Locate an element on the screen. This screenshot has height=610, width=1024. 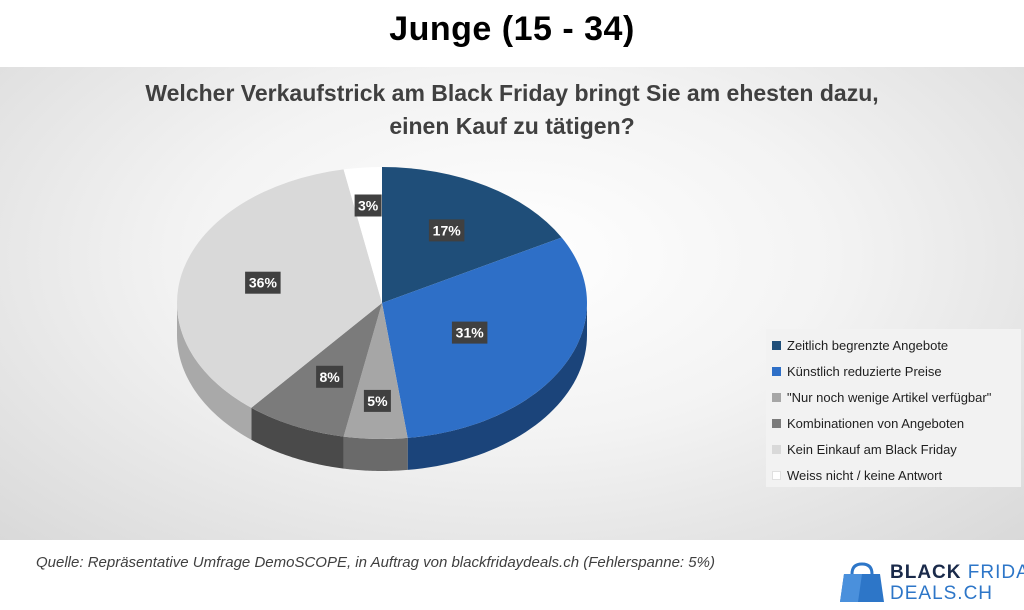
legend-label: Weiss nicht / keine Antwort is located at coordinates (865, 475).